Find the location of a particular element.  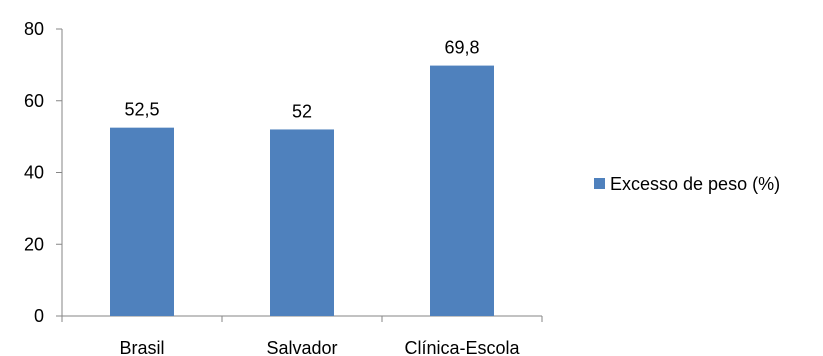

y-tick-label: 0 is located at coordinates (39, 316).